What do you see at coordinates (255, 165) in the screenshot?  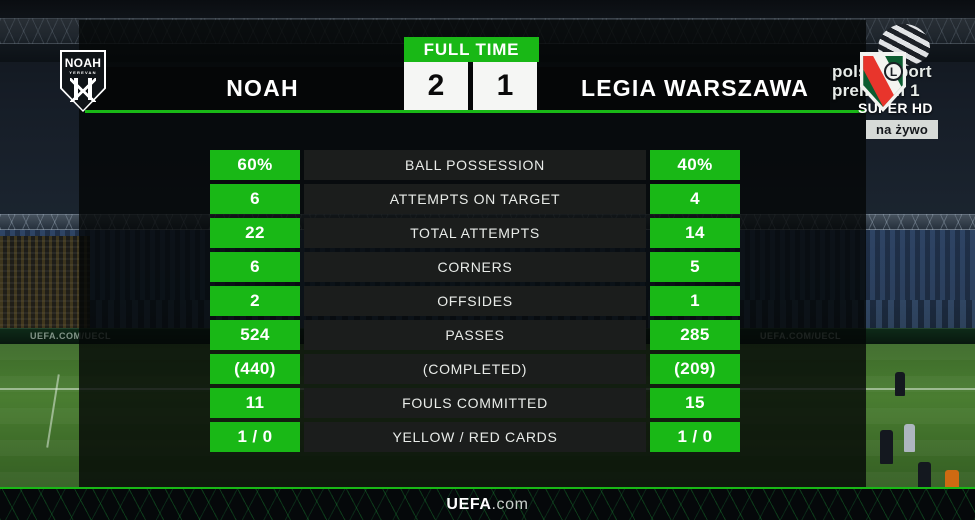 I see `stat-home-value: 60%` at bounding box center [255, 165].